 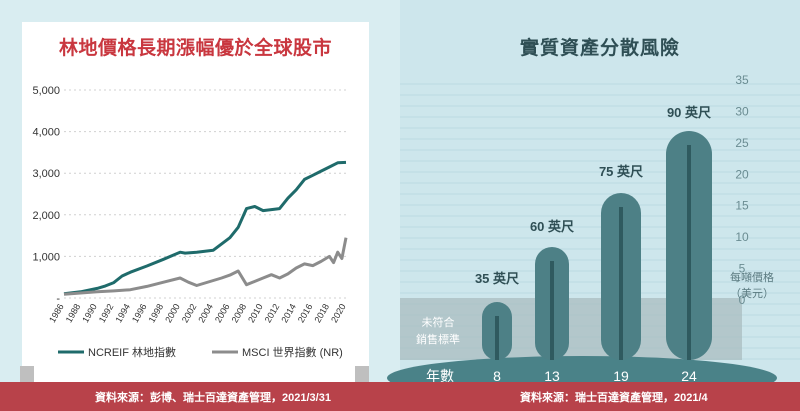 I want to click on tree-height-label: 90 英尺, so click(x=689, y=112).